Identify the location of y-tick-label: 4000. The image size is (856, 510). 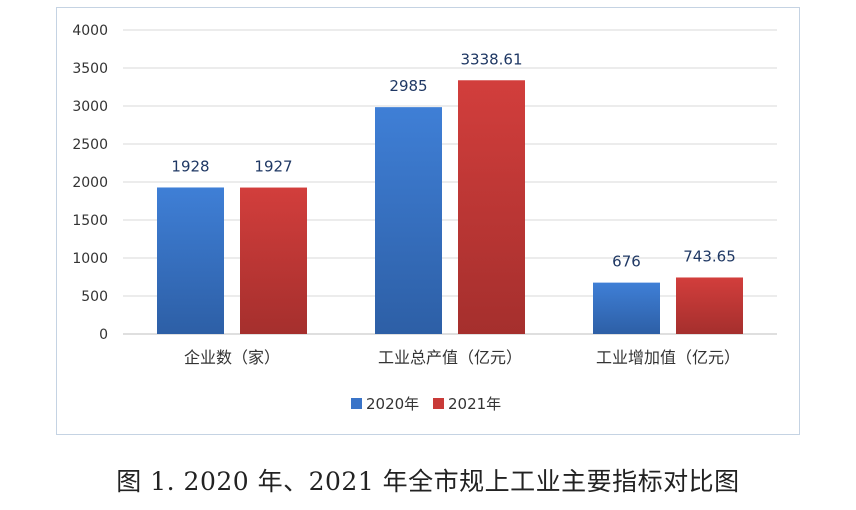
(90, 31).